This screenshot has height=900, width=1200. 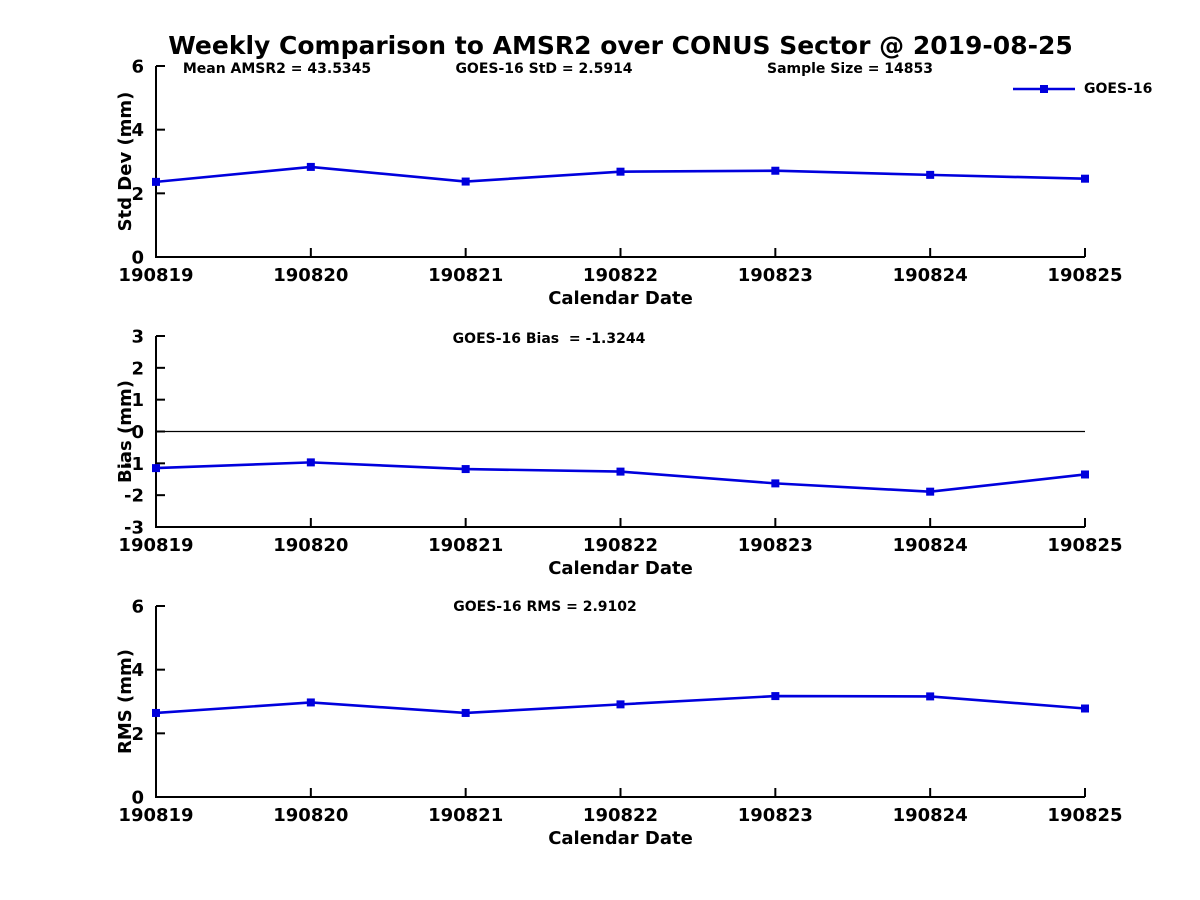 I want to click on legend-line-marker-icon, so click(x=1044, y=89).